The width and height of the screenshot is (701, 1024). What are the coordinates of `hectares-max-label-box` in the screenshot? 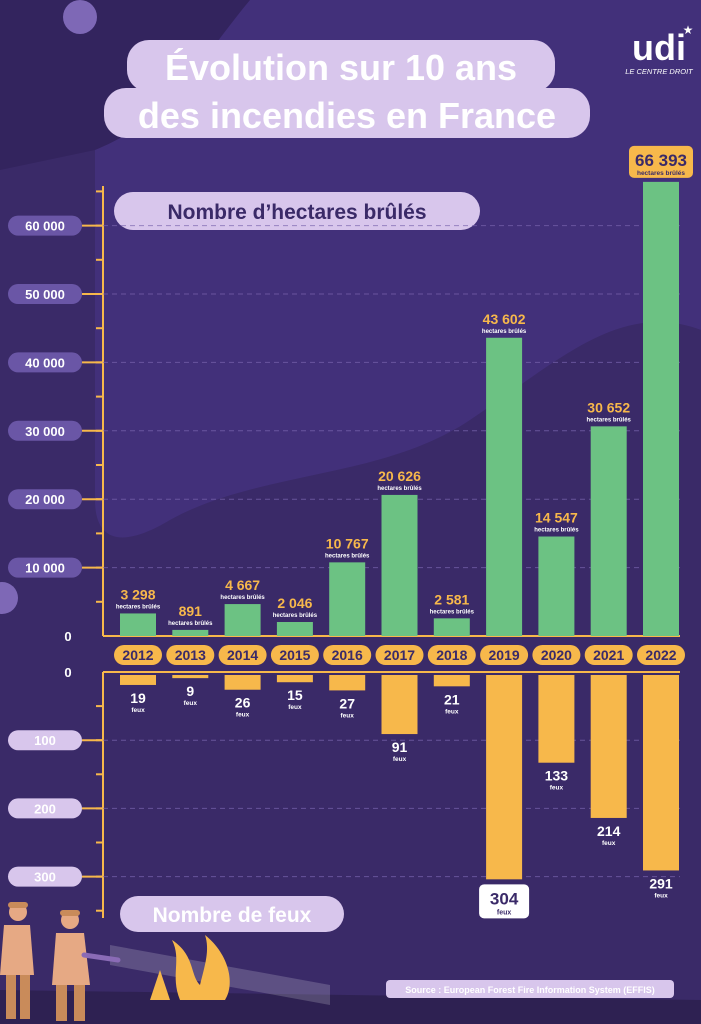 It's located at (661, 161).